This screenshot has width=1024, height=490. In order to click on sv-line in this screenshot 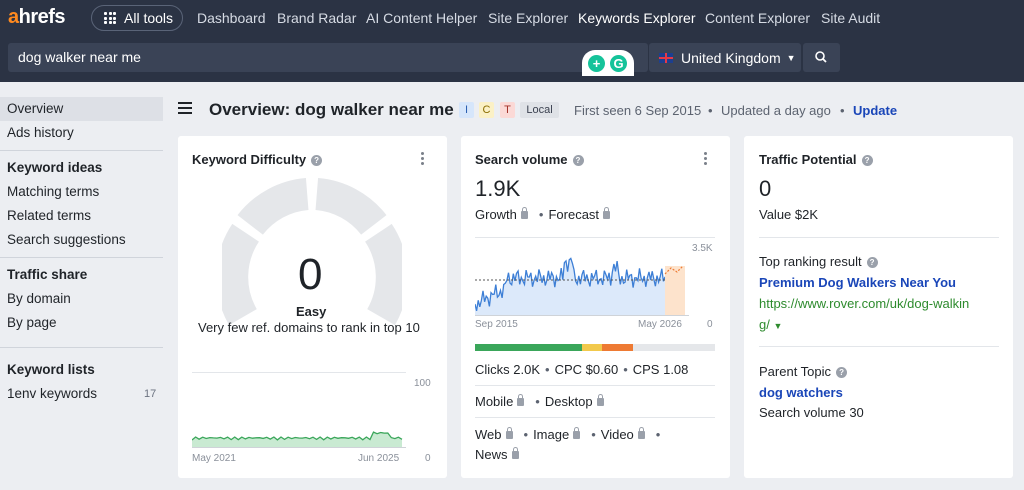, I will do `click(570, 284)`.